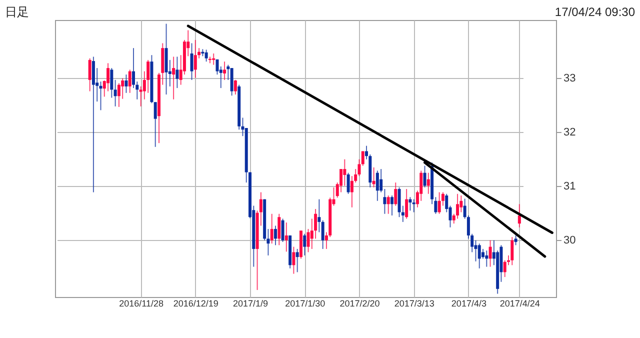 This screenshot has height=338, width=640. I want to click on x-tick-label: 2017/1/9, so click(250, 303).